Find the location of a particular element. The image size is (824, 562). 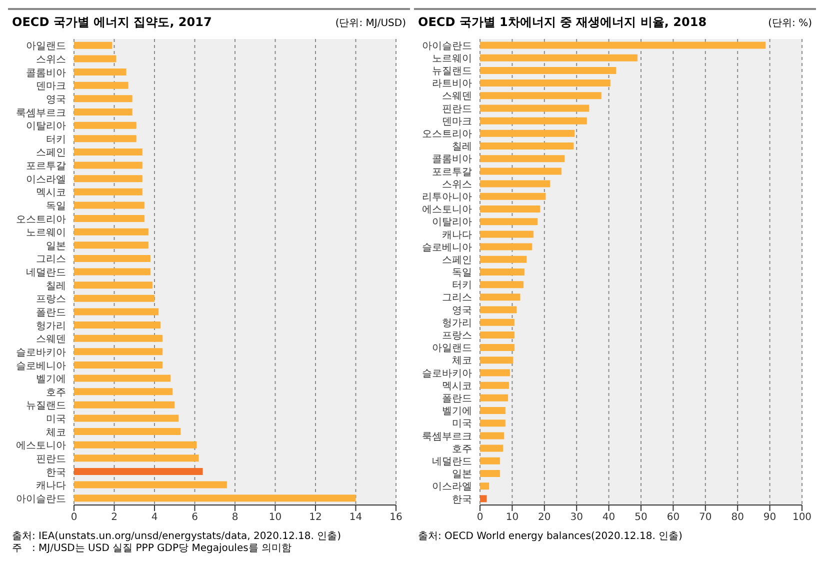

x-tick-label: 16 is located at coordinates (396, 518).